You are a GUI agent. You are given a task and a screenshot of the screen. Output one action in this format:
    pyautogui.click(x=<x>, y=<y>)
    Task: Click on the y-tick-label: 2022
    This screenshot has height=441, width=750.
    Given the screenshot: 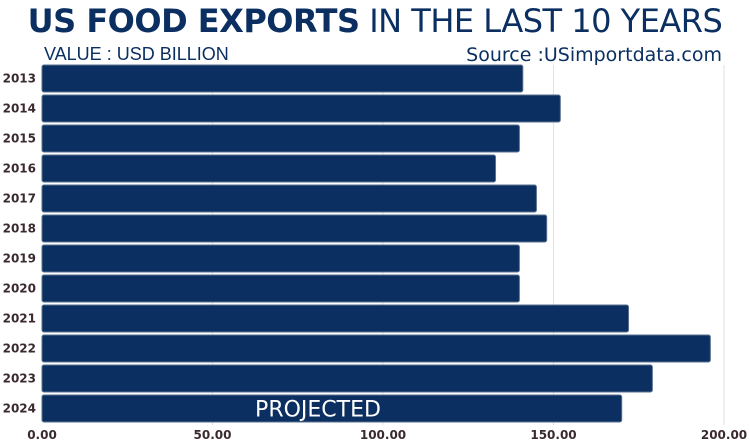 What is the action you would take?
    pyautogui.click(x=19, y=349)
    